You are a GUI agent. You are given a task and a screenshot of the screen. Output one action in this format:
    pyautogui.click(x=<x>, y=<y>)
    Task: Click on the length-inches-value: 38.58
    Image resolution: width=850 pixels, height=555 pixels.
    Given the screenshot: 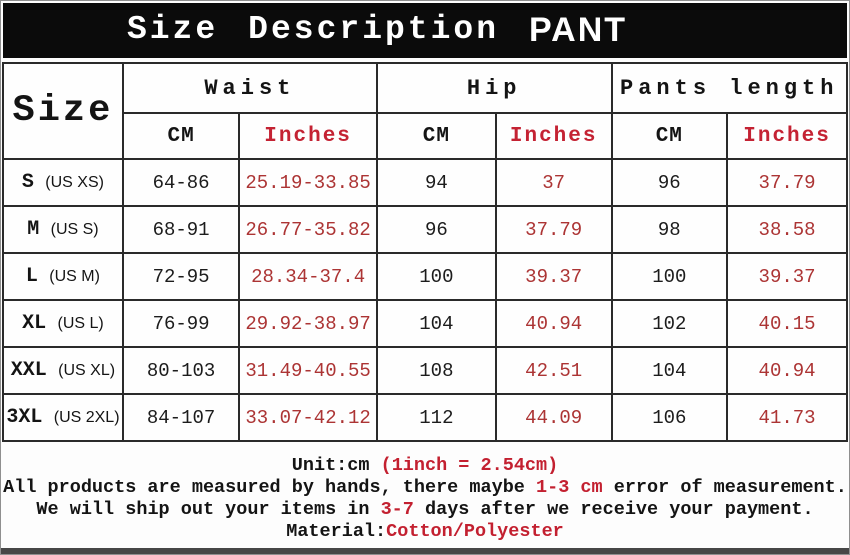 What is the action you would take?
    pyautogui.click(x=787, y=229)
    